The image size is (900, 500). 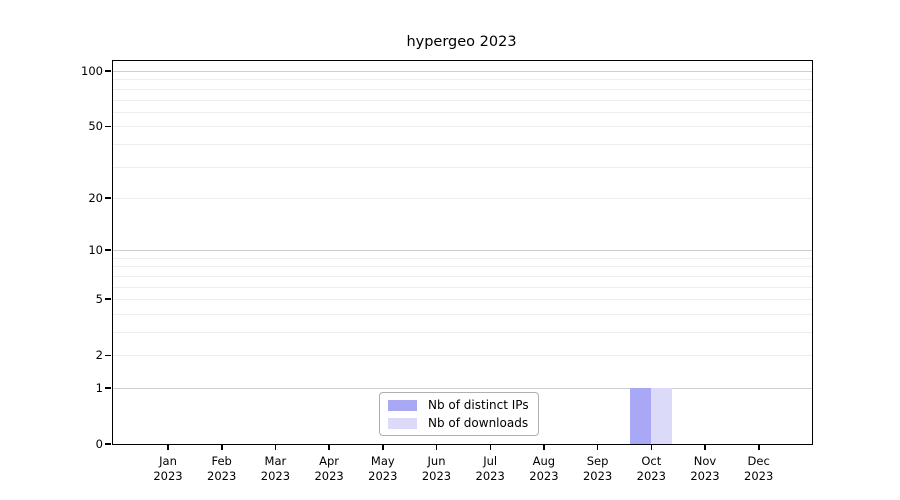 I want to click on x-tick-month: Oct, so click(x=651, y=461).